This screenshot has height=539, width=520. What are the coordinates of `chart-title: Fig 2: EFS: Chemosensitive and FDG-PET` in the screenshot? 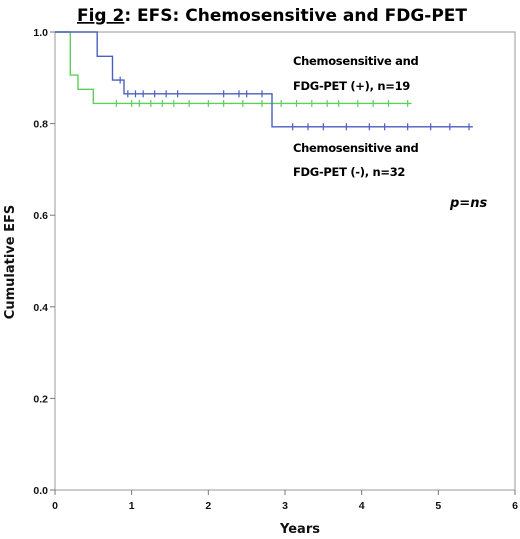 It's located at (272, 16).